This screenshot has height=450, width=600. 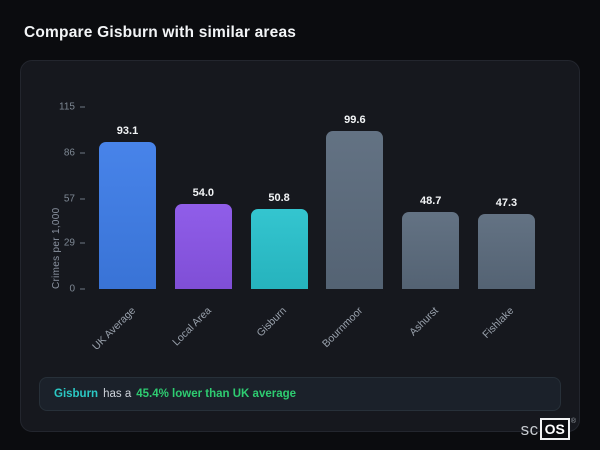 I want to click on bar-value-label: 93.1, so click(x=127, y=130).